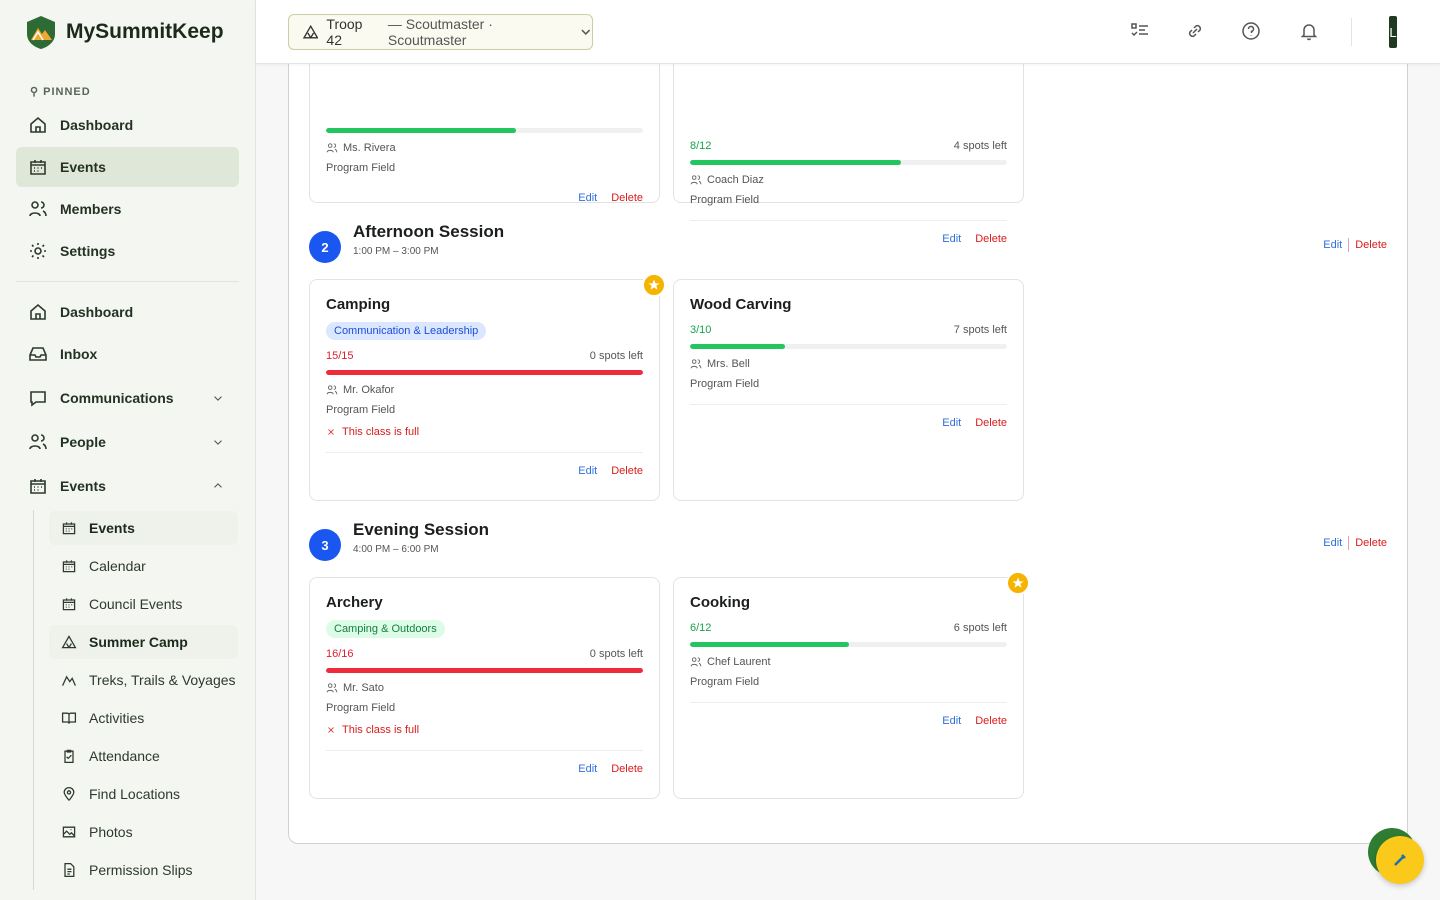 Image resolution: width=1440 pixels, height=900 pixels. Describe the element at coordinates (124, 32) in the screenshot. I see `brand: MySummitKeep` at that location.